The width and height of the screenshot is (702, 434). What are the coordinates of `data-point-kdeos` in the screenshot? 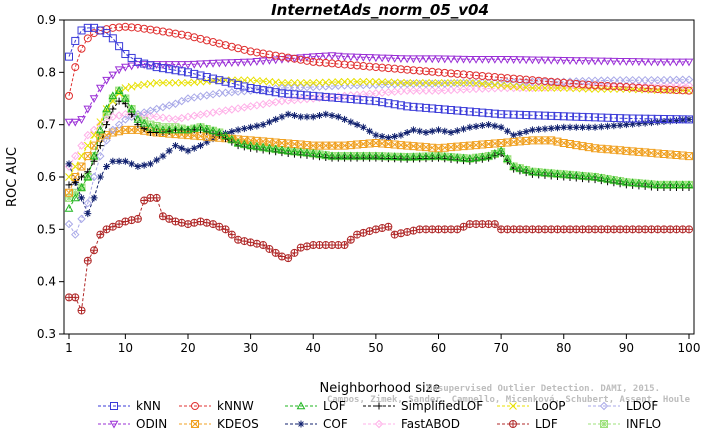 It's located at (69, 192).